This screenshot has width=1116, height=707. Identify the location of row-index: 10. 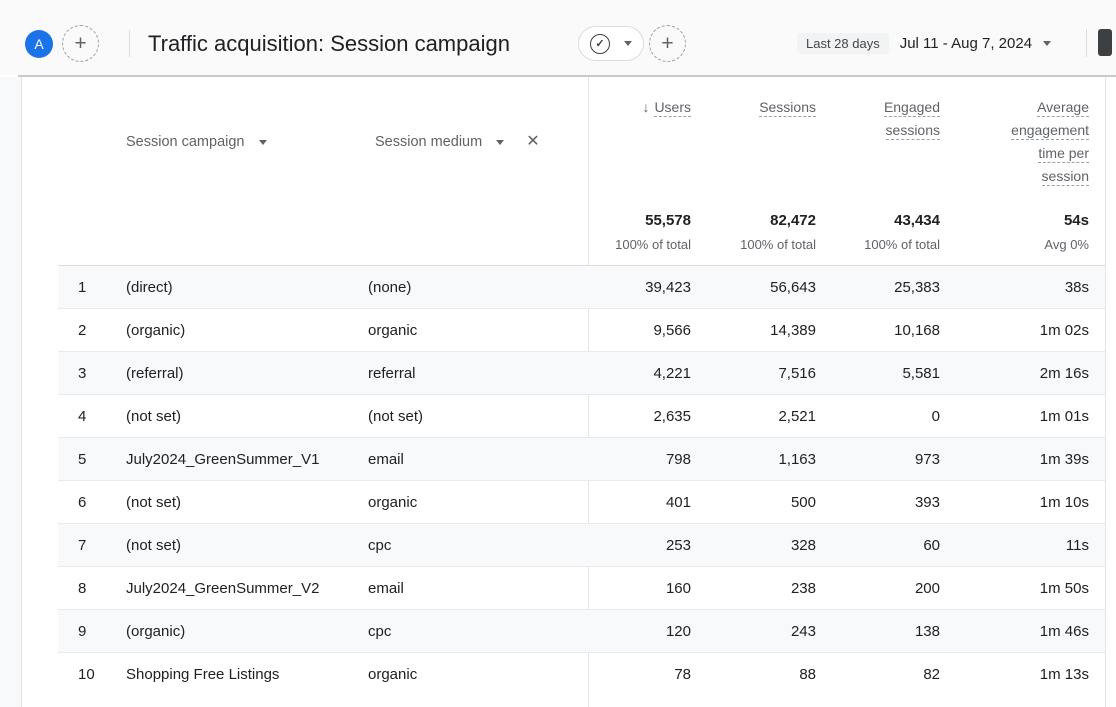
(86, 674).